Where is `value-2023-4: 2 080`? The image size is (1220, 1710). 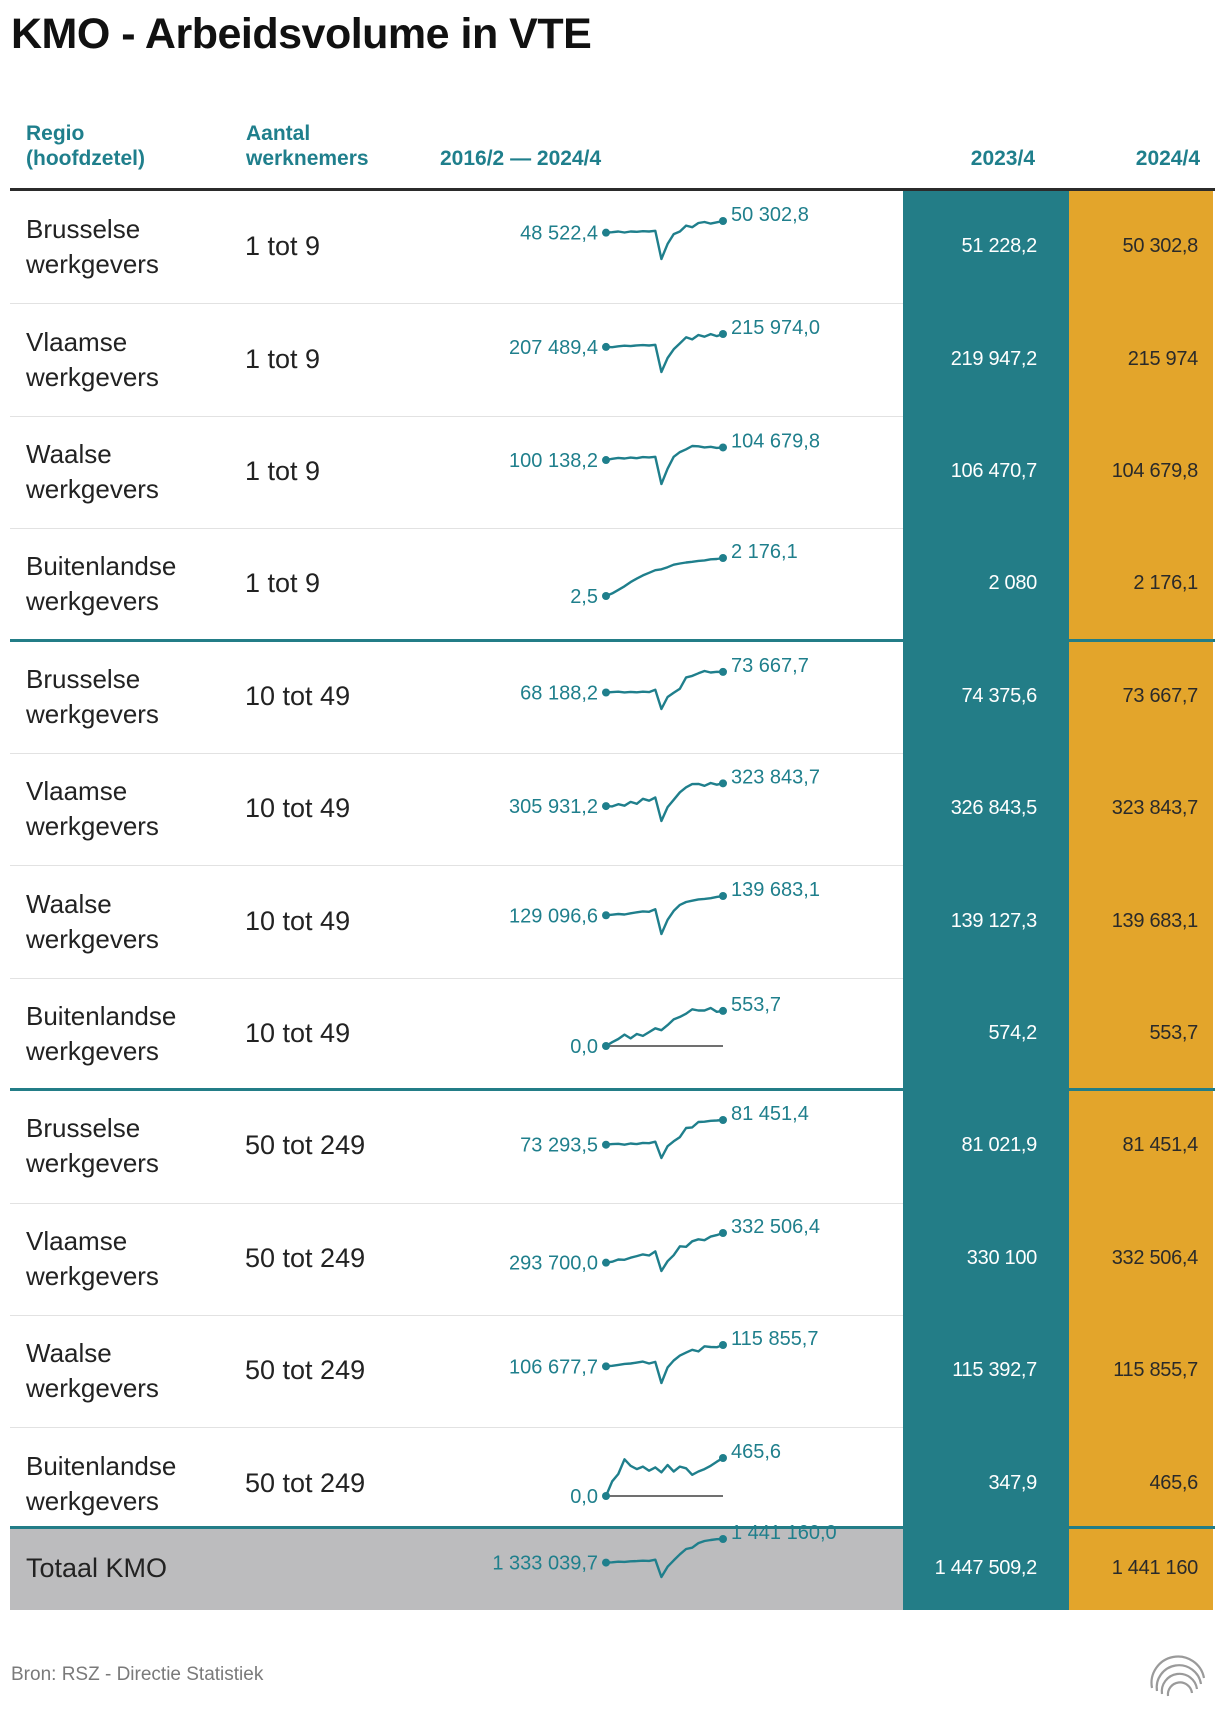 value-2023-4: 2 080 is located at coordinates (1012, 583).